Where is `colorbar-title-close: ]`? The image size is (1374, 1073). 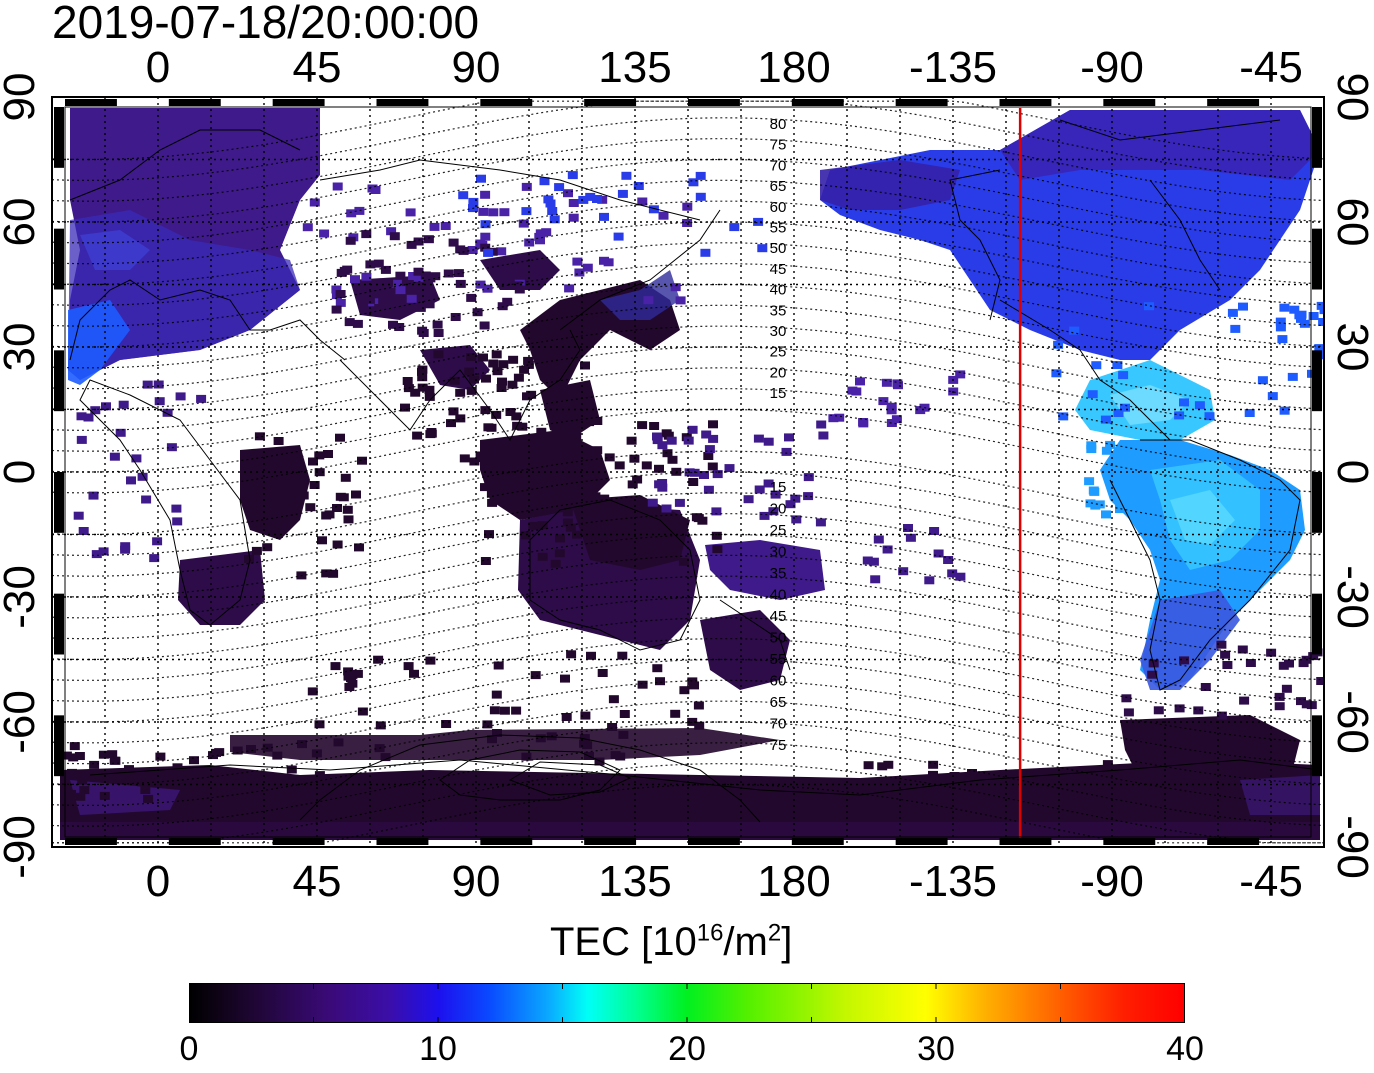 colorbar-title-close: ] is located at coordinates (787, 942).